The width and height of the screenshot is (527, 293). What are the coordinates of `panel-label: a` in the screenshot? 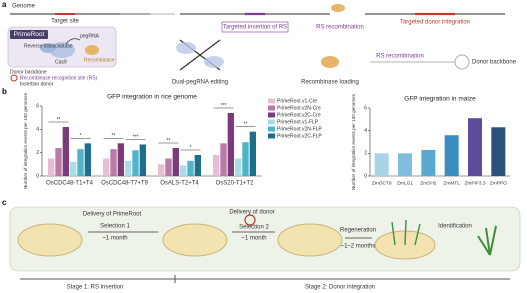 It's located at (4, 4).